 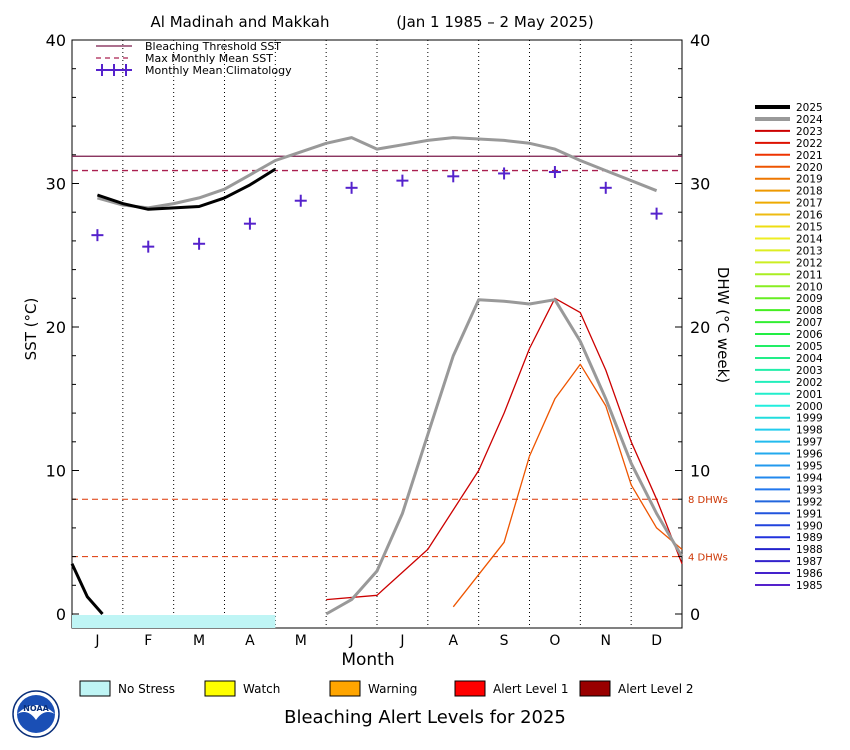 I want to click on year-legend-label: 2008, so click(x=809, y=311).